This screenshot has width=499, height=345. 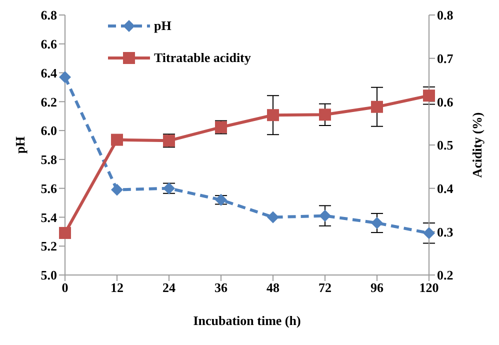 I want to click on legend-label: pH, so click(x=163, y=26).